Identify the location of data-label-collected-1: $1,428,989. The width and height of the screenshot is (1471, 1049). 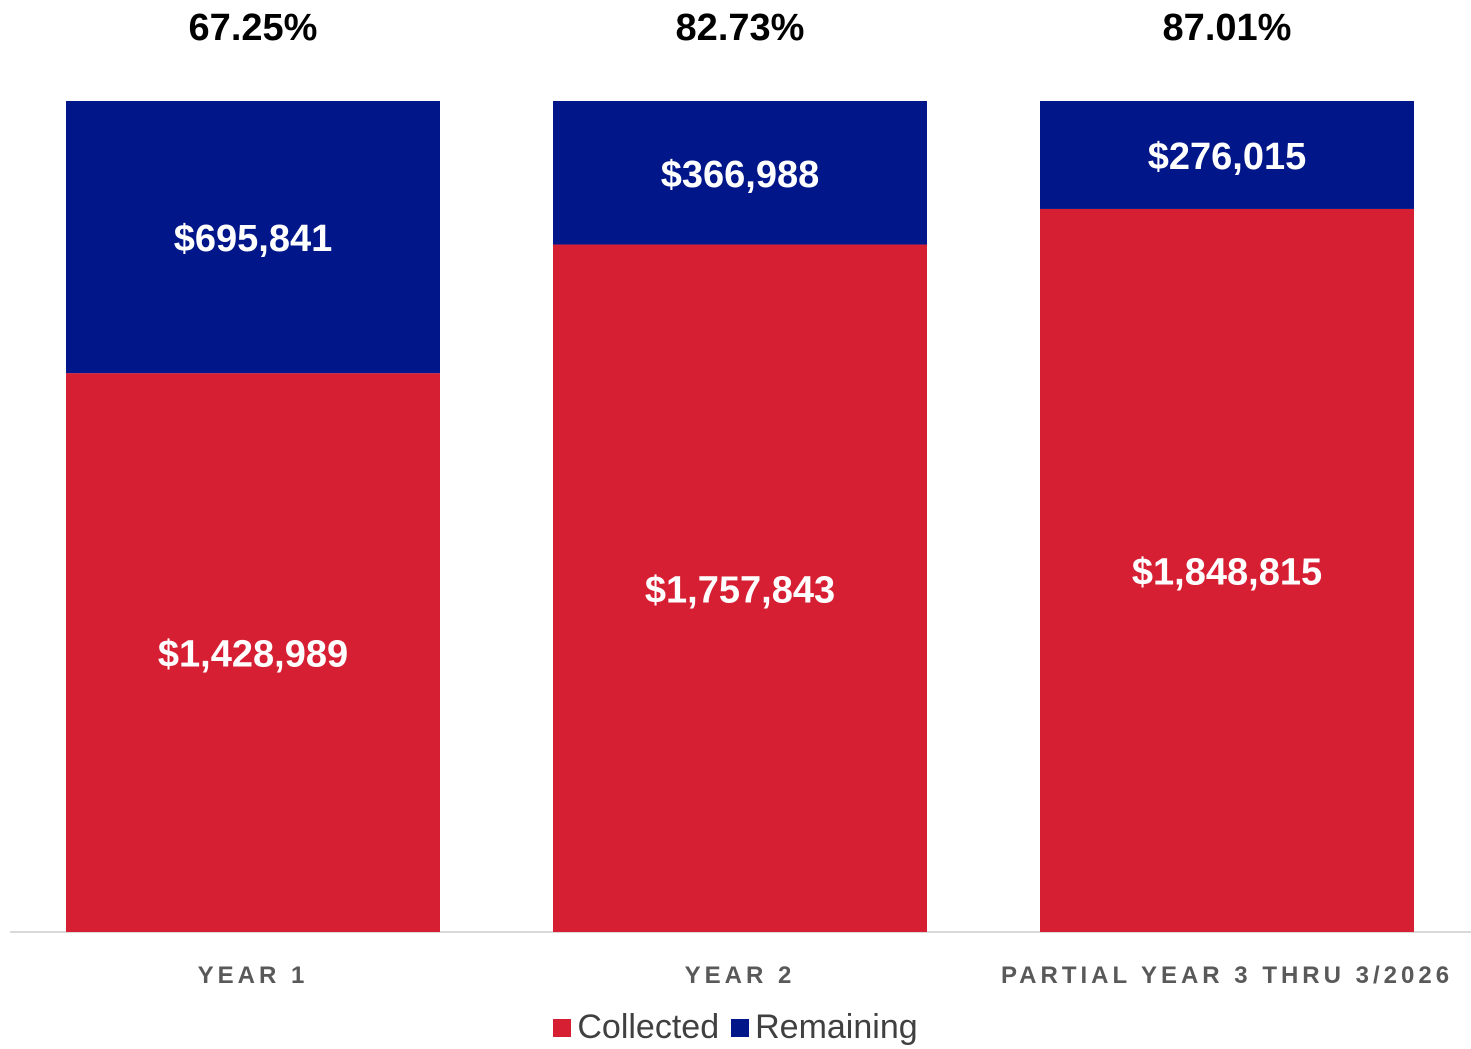
(253, 655).